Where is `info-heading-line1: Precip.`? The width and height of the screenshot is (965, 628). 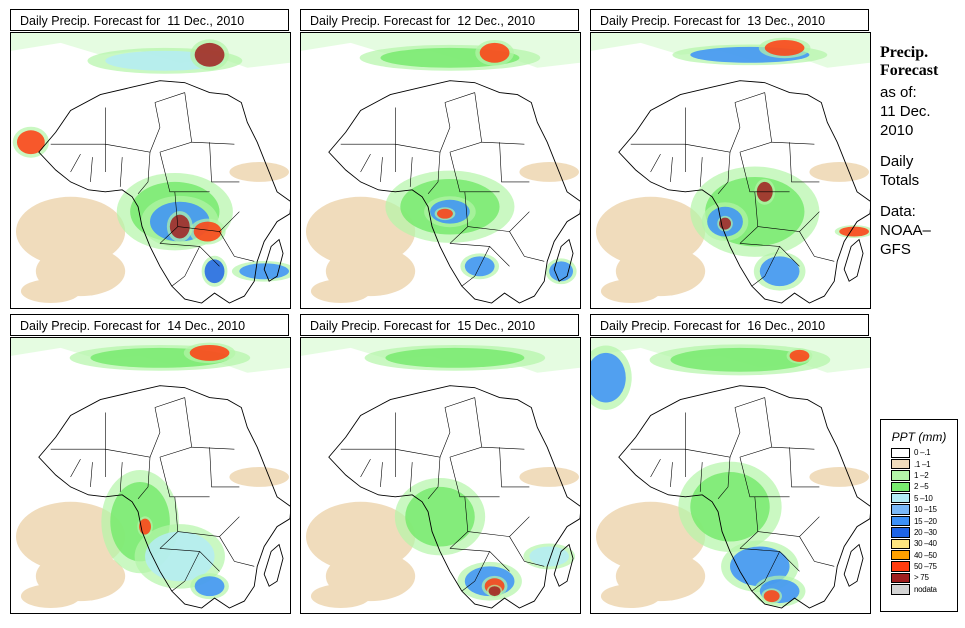
info-heading-line1: Precip. is located at coordinates (904, 52).